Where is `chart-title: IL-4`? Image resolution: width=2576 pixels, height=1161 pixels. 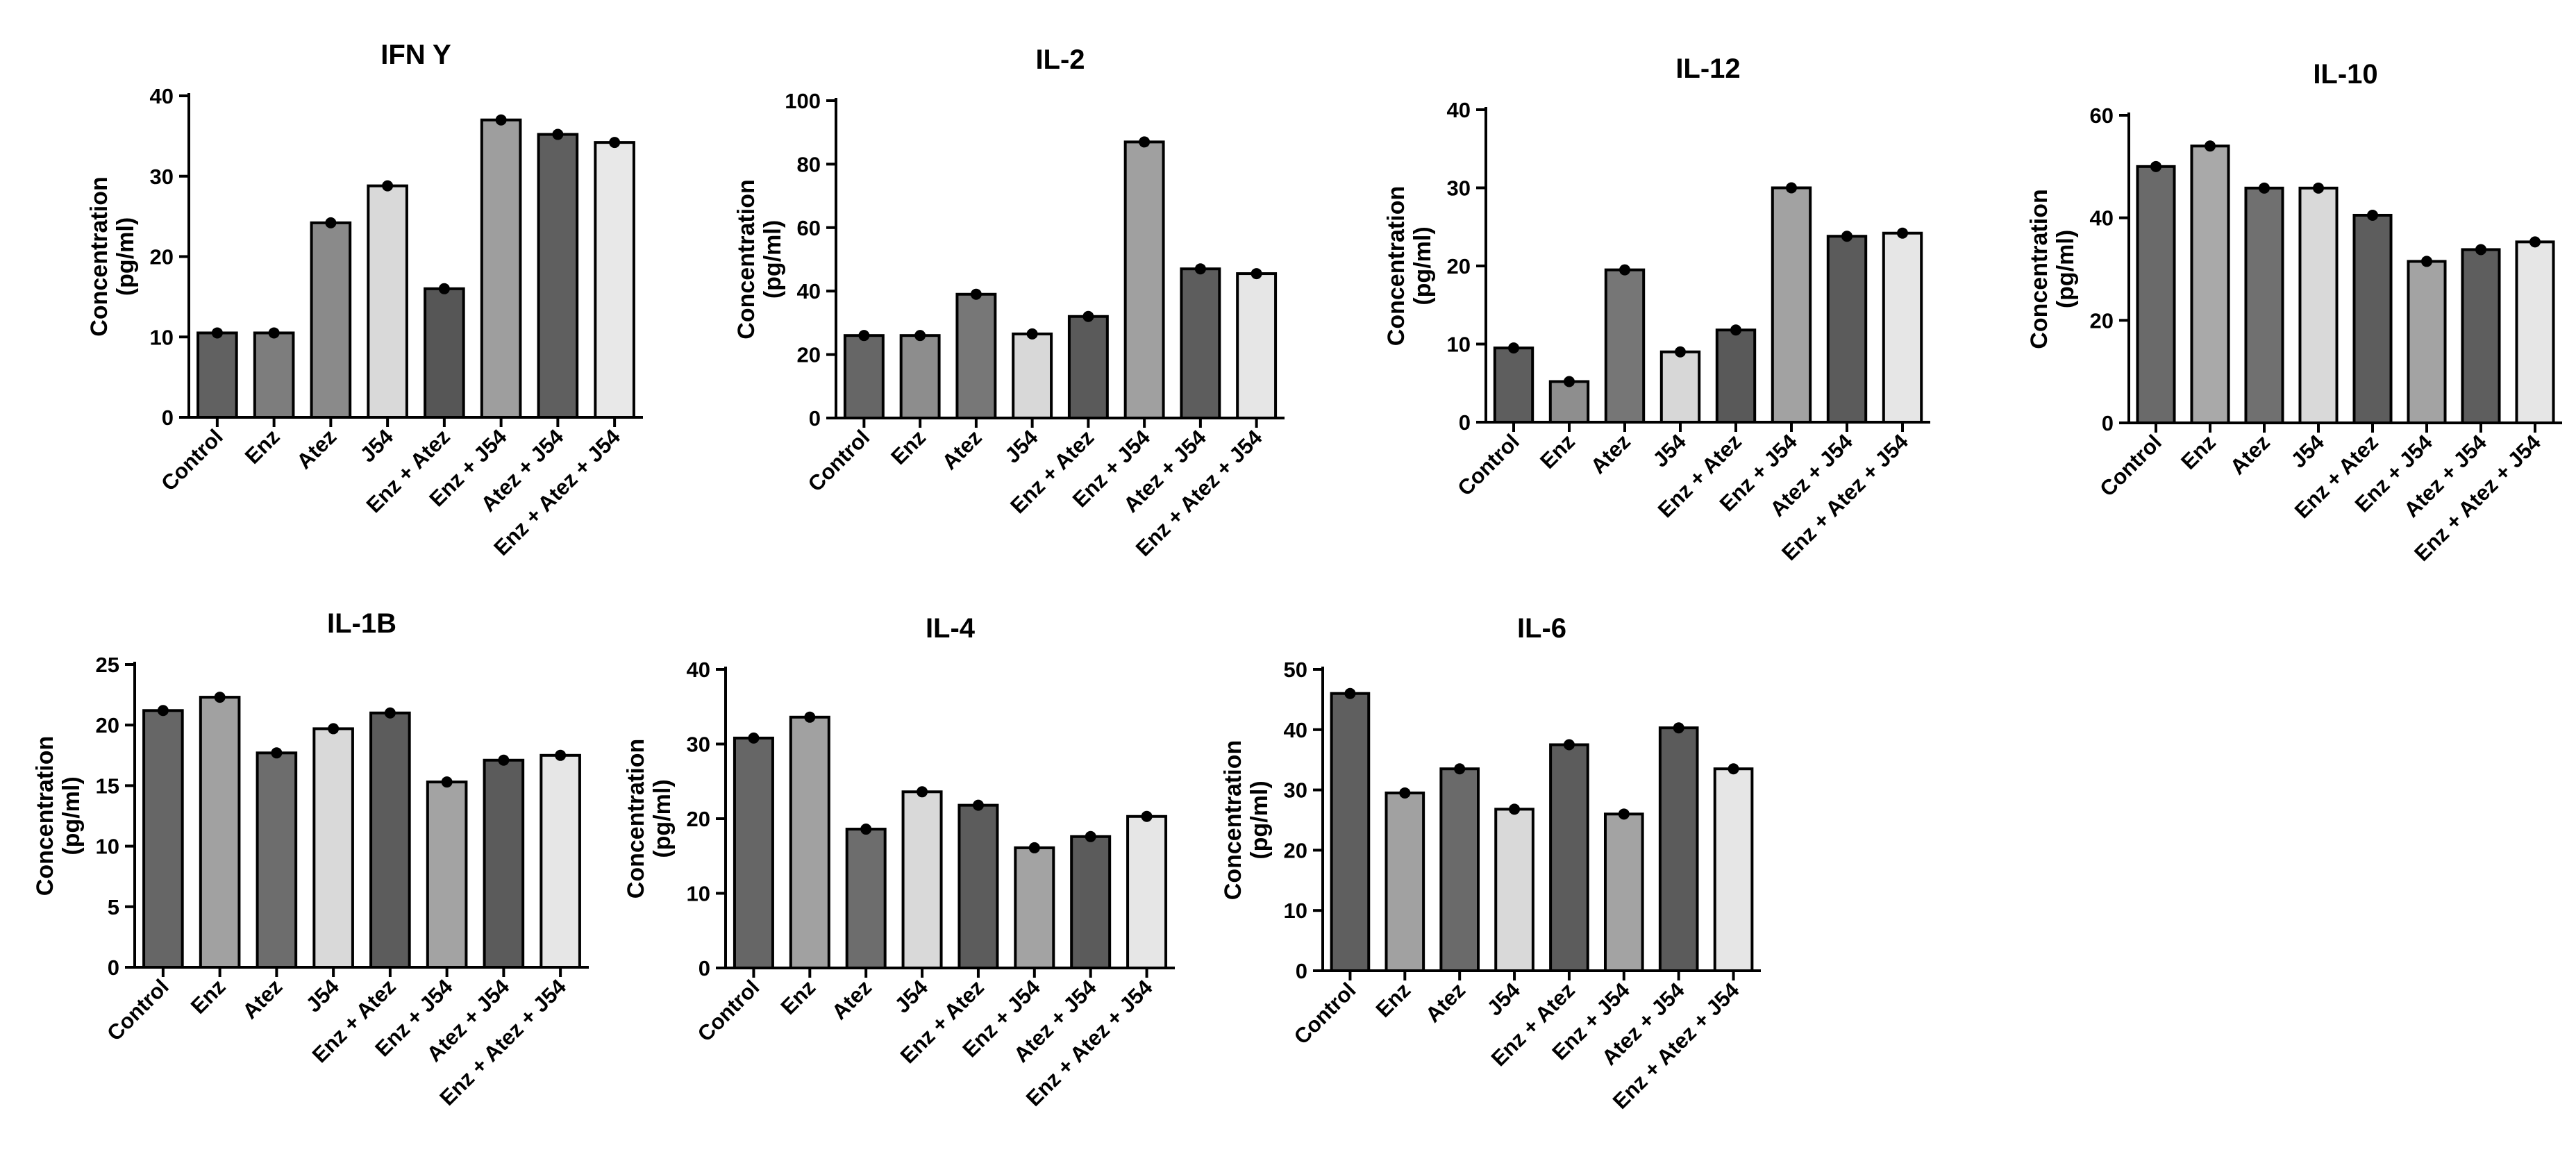 chart-title: IL-4 is located at coordinates (951, 628).